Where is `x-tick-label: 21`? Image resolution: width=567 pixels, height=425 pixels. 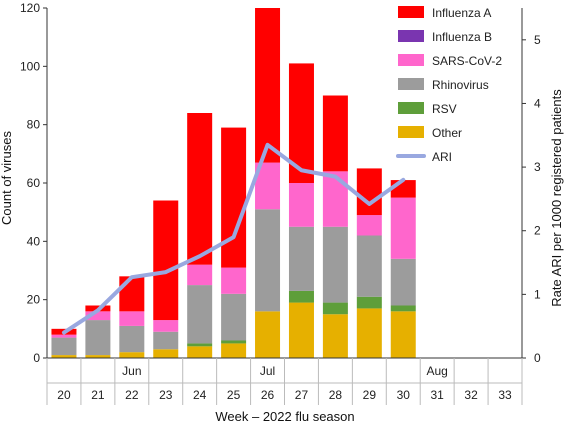
x-tick-label: 21 is located at coordinates (98, 395).